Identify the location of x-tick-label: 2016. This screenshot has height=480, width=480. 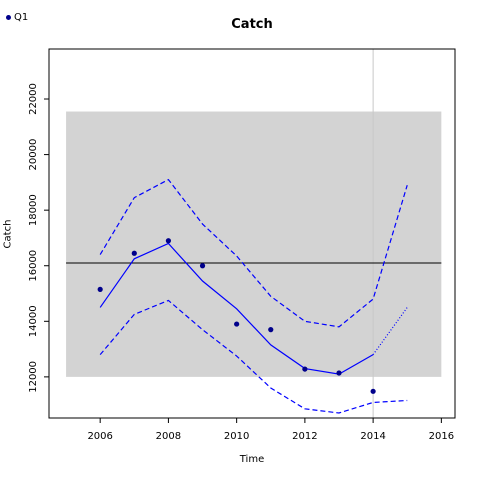
(441, 436).